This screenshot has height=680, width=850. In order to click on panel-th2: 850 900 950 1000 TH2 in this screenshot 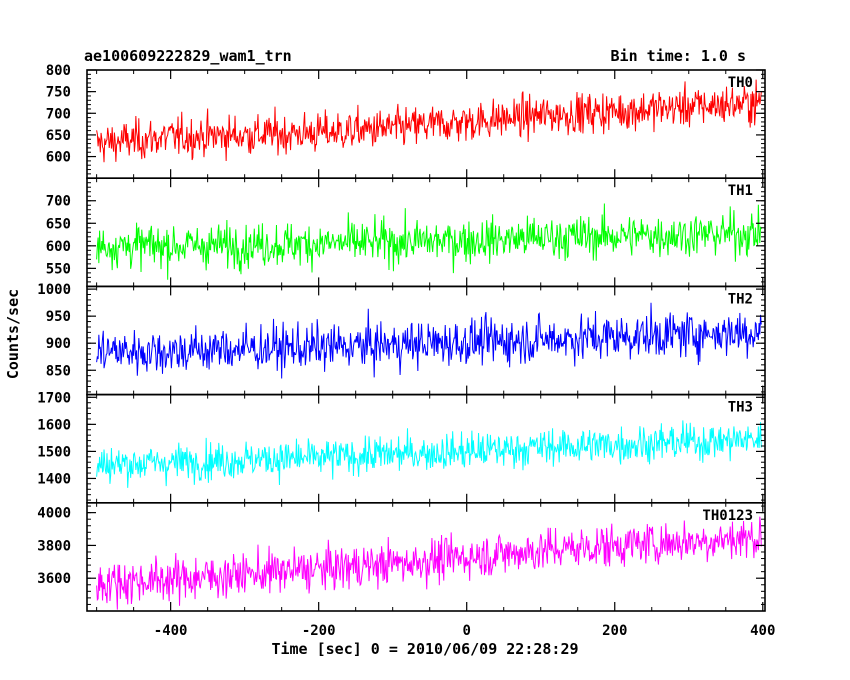, I will do `click(401, 339)`.